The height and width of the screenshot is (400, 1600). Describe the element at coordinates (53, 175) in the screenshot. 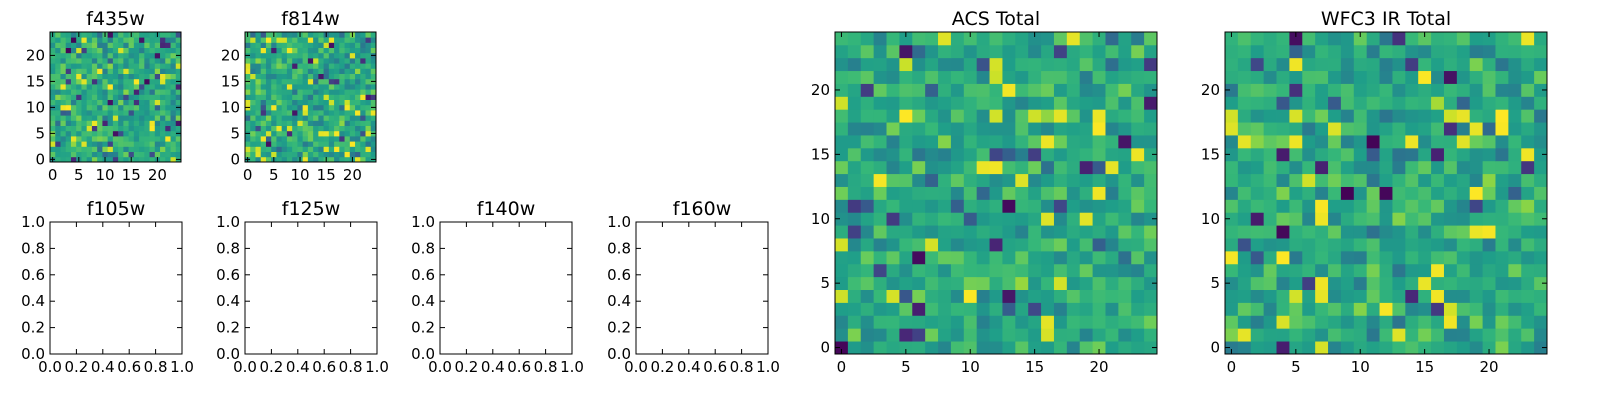

I see `x-tick-label: 0` at that location.